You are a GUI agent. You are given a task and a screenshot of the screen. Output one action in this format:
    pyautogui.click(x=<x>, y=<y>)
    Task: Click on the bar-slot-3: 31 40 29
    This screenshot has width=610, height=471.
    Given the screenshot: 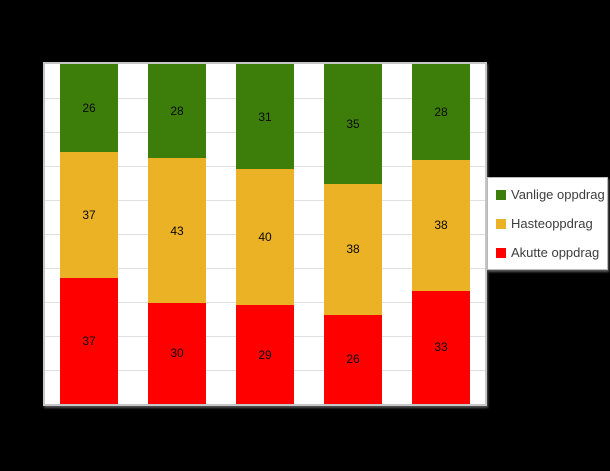 What is the action you would take?
    pyautogui.click(x=265, y=234)
    